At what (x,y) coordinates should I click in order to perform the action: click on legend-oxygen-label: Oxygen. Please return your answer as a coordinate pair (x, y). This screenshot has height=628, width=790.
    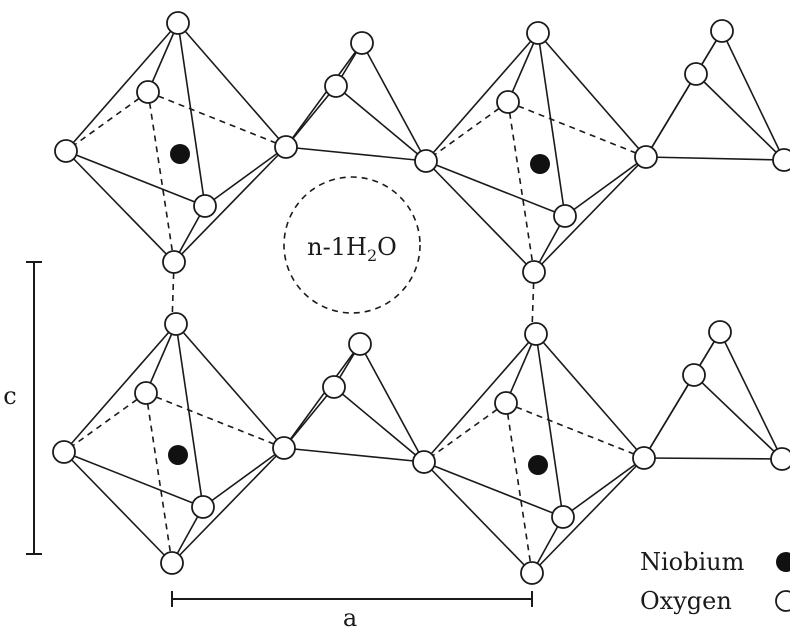
    Looking at the image, I should click on (686, 601).